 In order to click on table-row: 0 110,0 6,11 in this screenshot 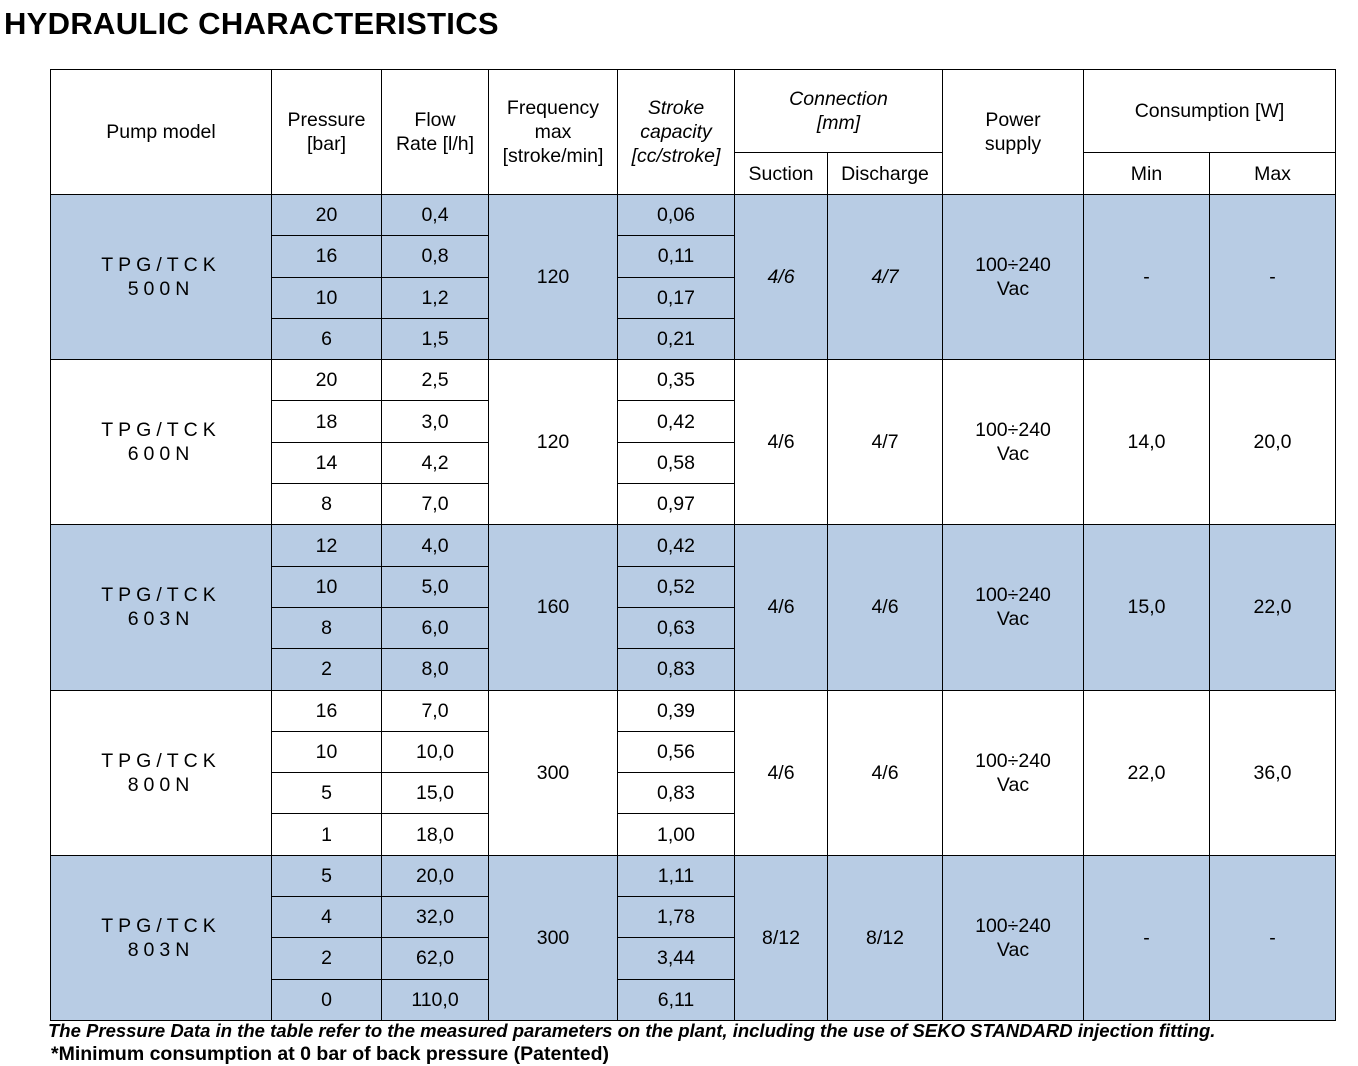, I will do `click(693, 999)`.